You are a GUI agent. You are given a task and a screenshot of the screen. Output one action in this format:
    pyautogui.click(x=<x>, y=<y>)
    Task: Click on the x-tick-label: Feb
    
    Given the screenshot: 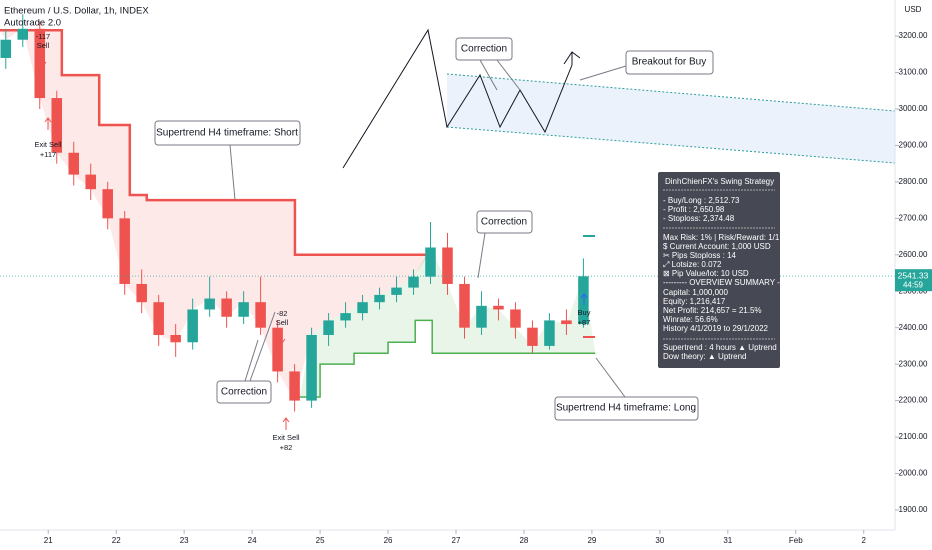 What is the action you would take?
    pyautogui.click(x=796, y=540)
    